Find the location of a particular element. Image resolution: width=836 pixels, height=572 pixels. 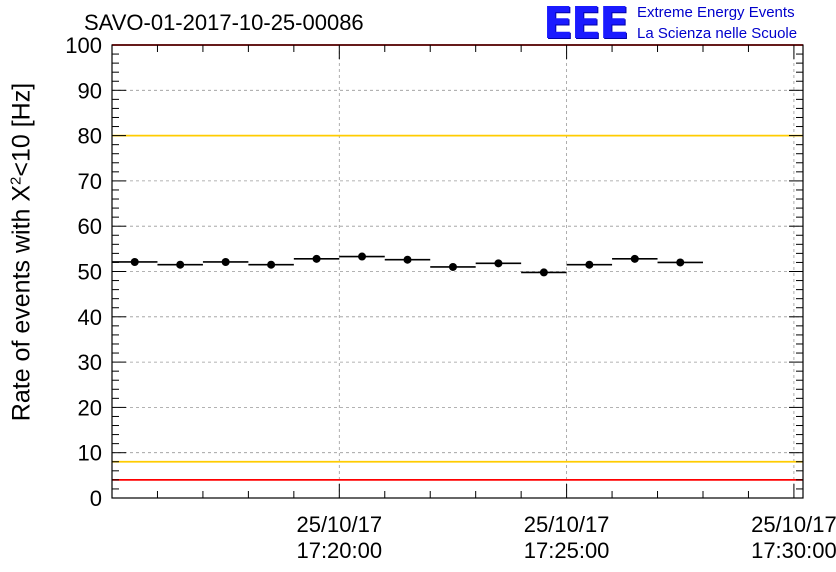

y-tick-label: 90 is located at coordinates (90, 90).